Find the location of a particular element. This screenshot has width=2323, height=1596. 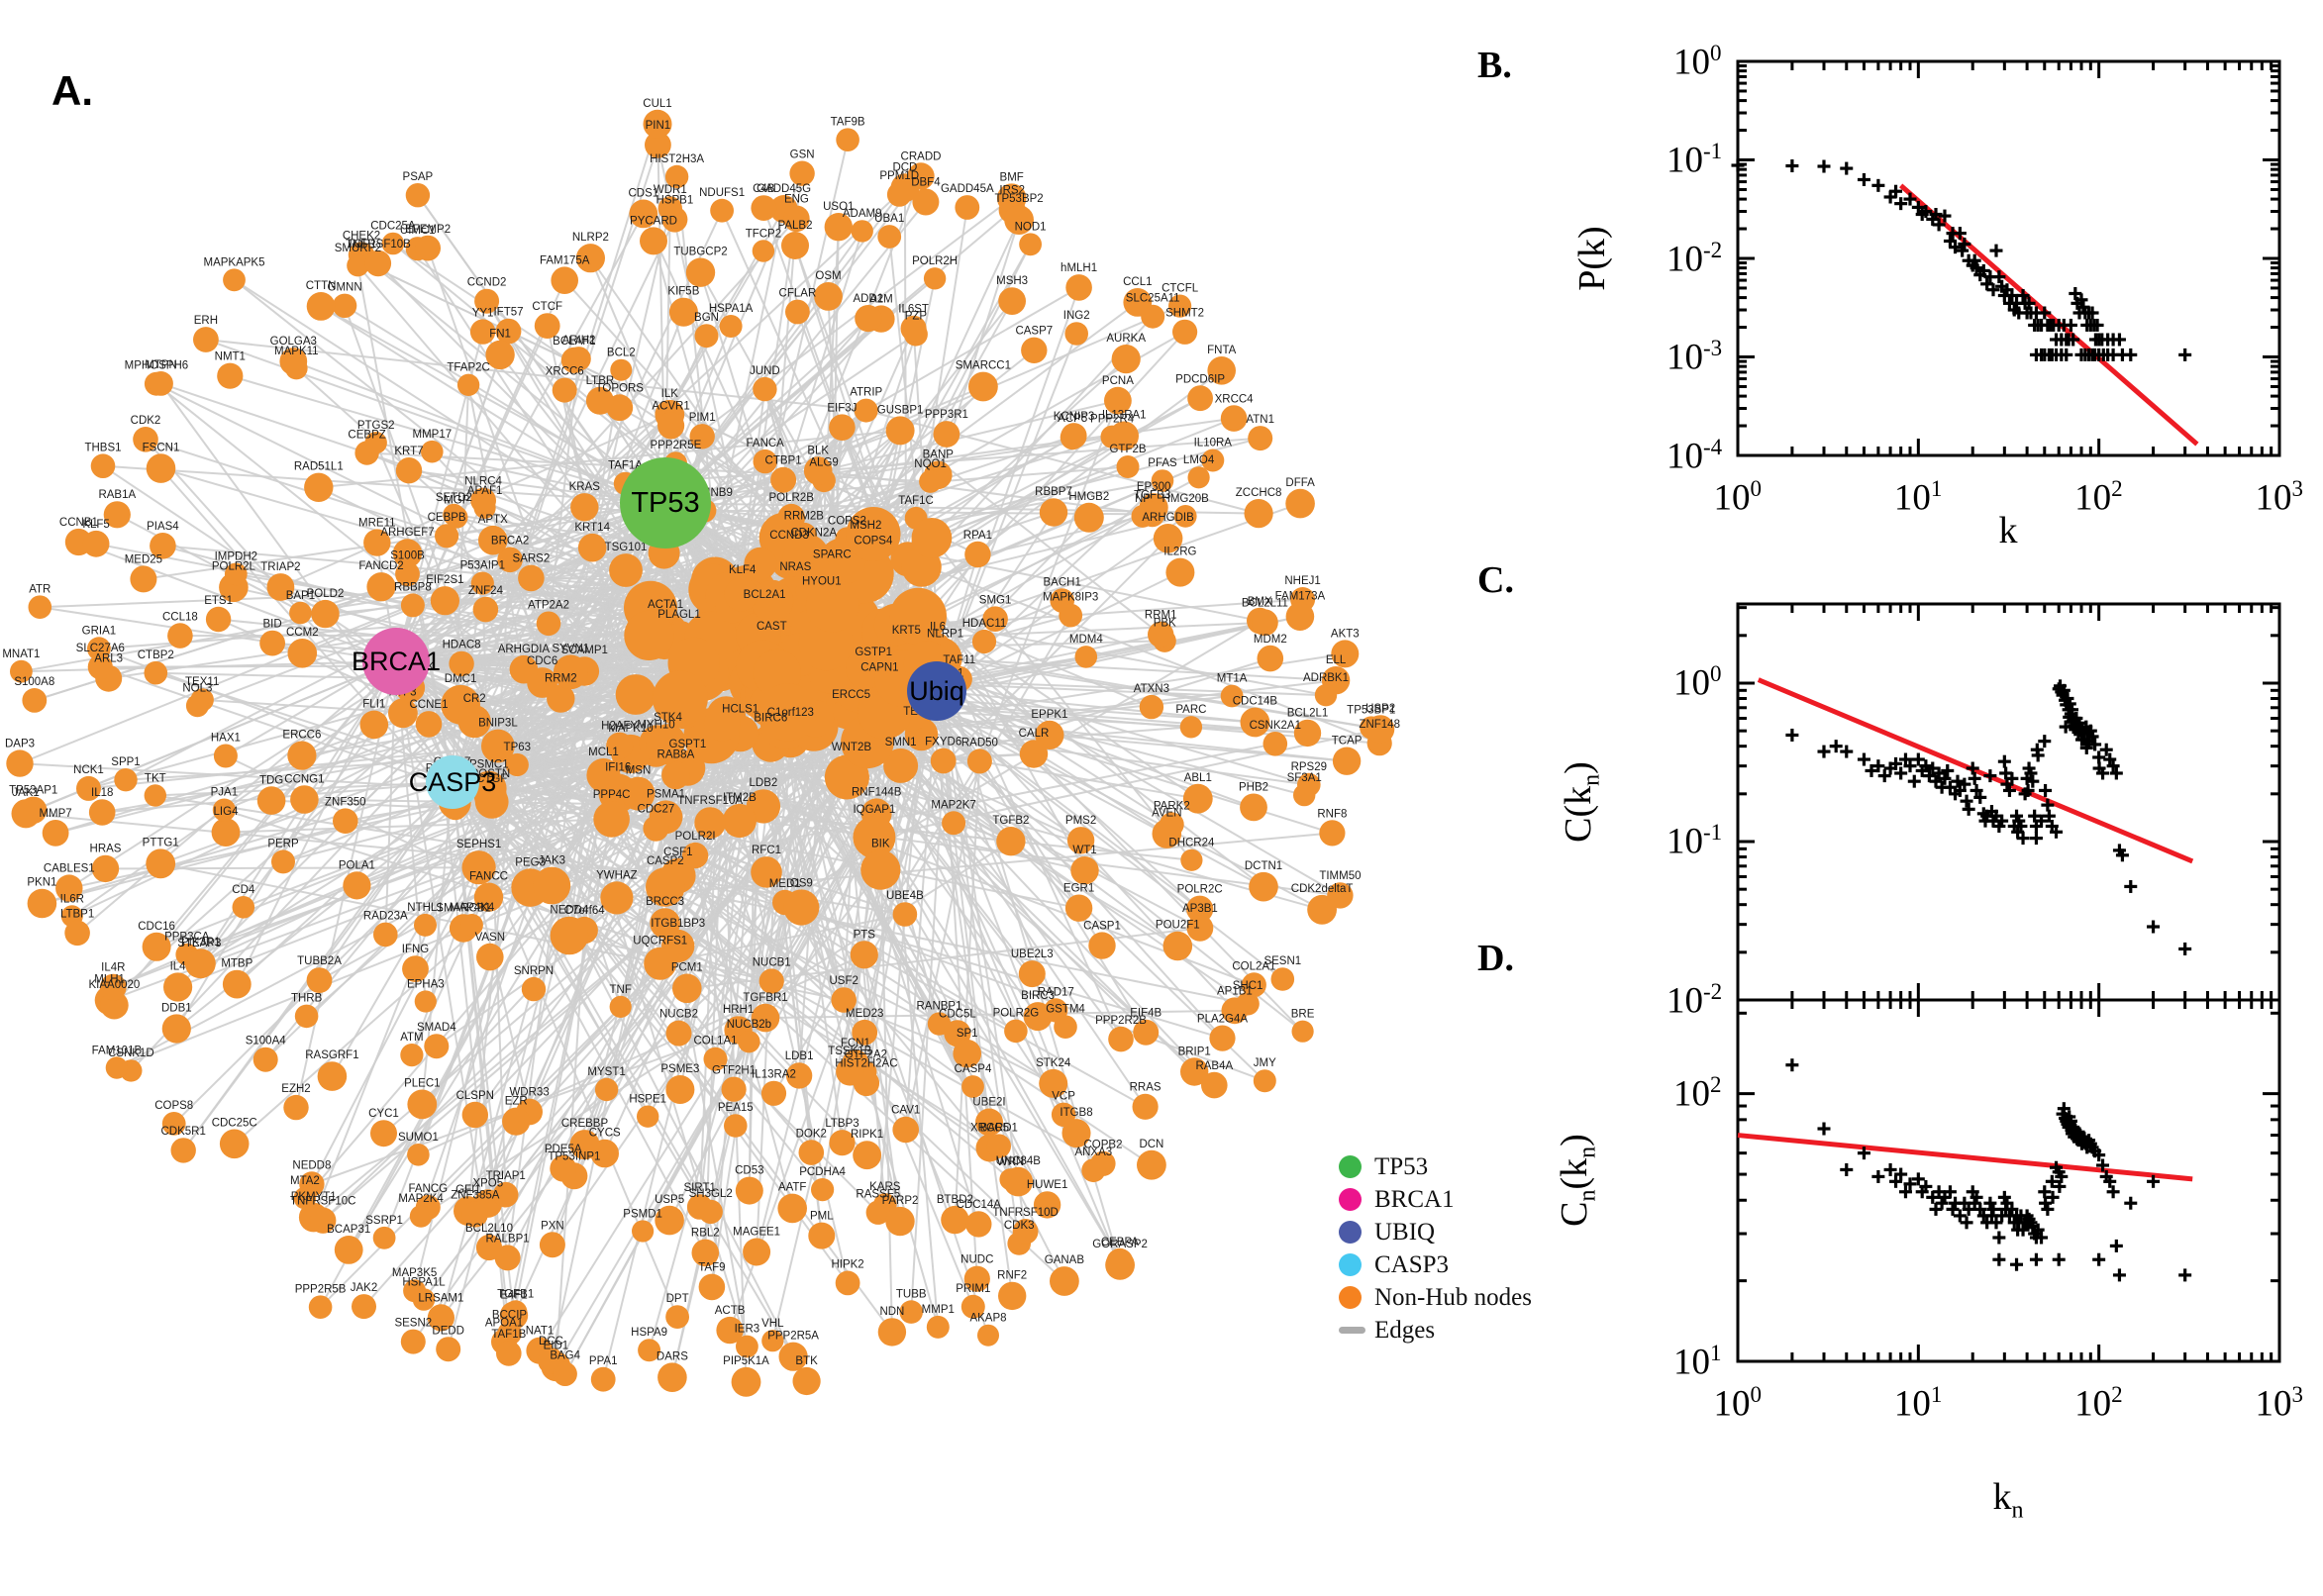

network-node-label: SMARCC1 is located at coordinates (984, 366).